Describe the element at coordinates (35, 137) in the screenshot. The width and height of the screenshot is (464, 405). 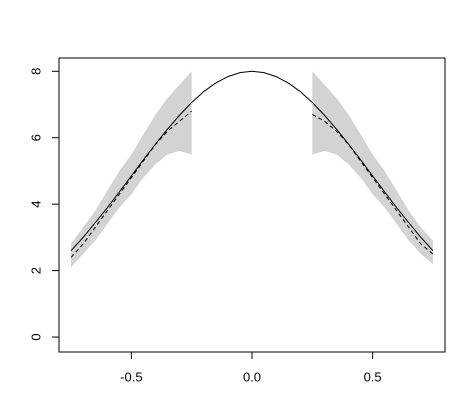
I see `y-tick-label: 6` at that location.